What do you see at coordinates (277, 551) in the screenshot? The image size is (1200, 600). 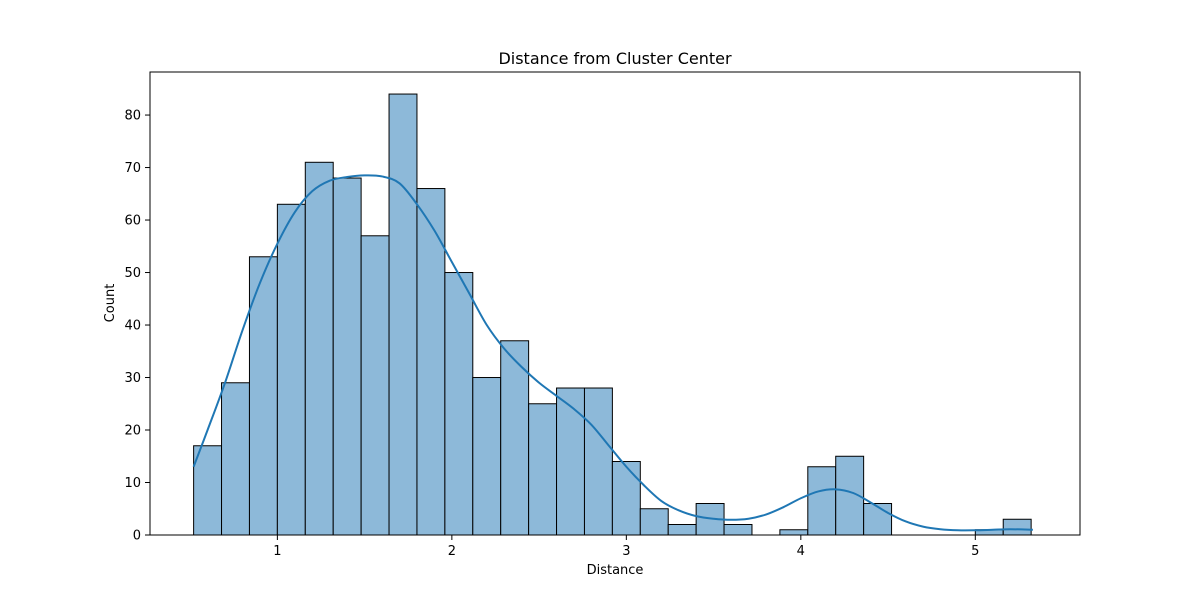 I see `x-tick-label: 1` at bounding box center [277, 551].